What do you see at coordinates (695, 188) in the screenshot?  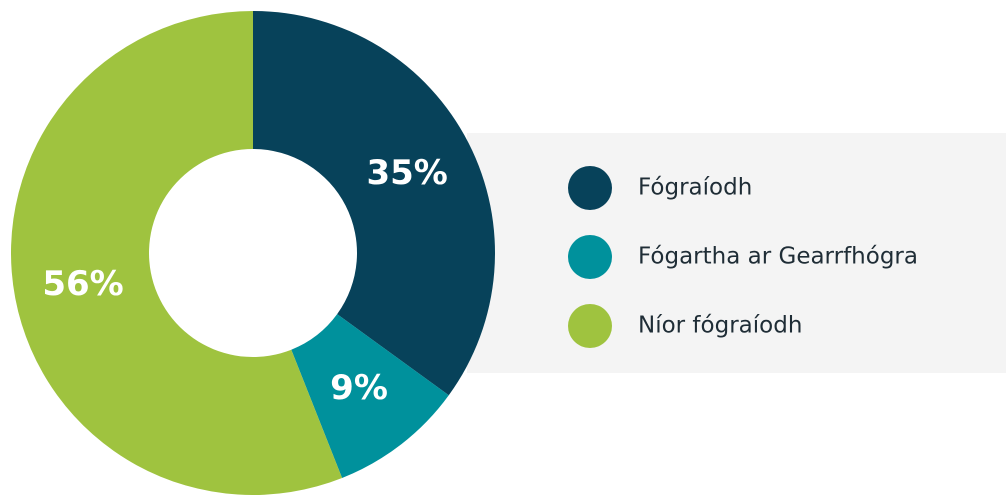 I see `legend-label: Fógraíodh` at bounding box center [695, 188].